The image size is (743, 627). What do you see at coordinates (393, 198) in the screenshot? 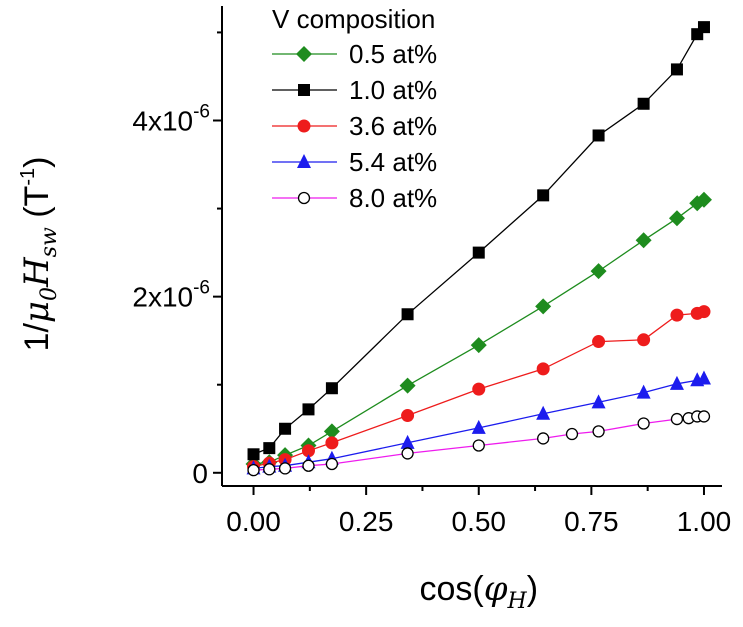
I see `legend-label: 8.0 at%` at bounding box center [393, 198].